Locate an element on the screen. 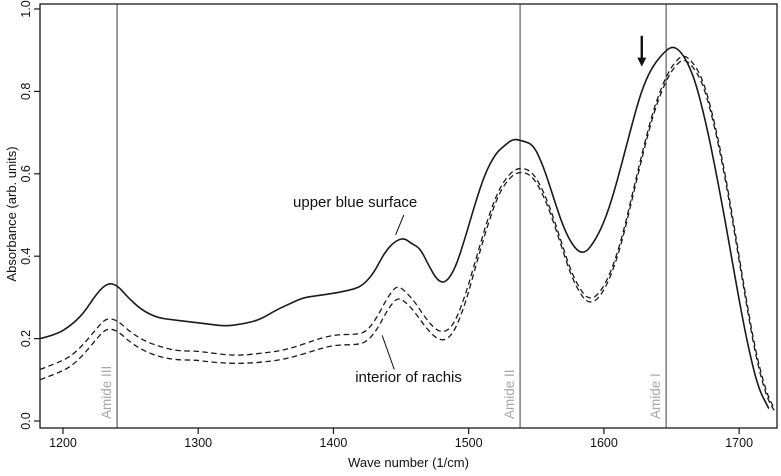 The height and width of the screenshot is (476, 781). annotation-upper-blue-surface: upper blue surface is located at coordinates (355, 202).